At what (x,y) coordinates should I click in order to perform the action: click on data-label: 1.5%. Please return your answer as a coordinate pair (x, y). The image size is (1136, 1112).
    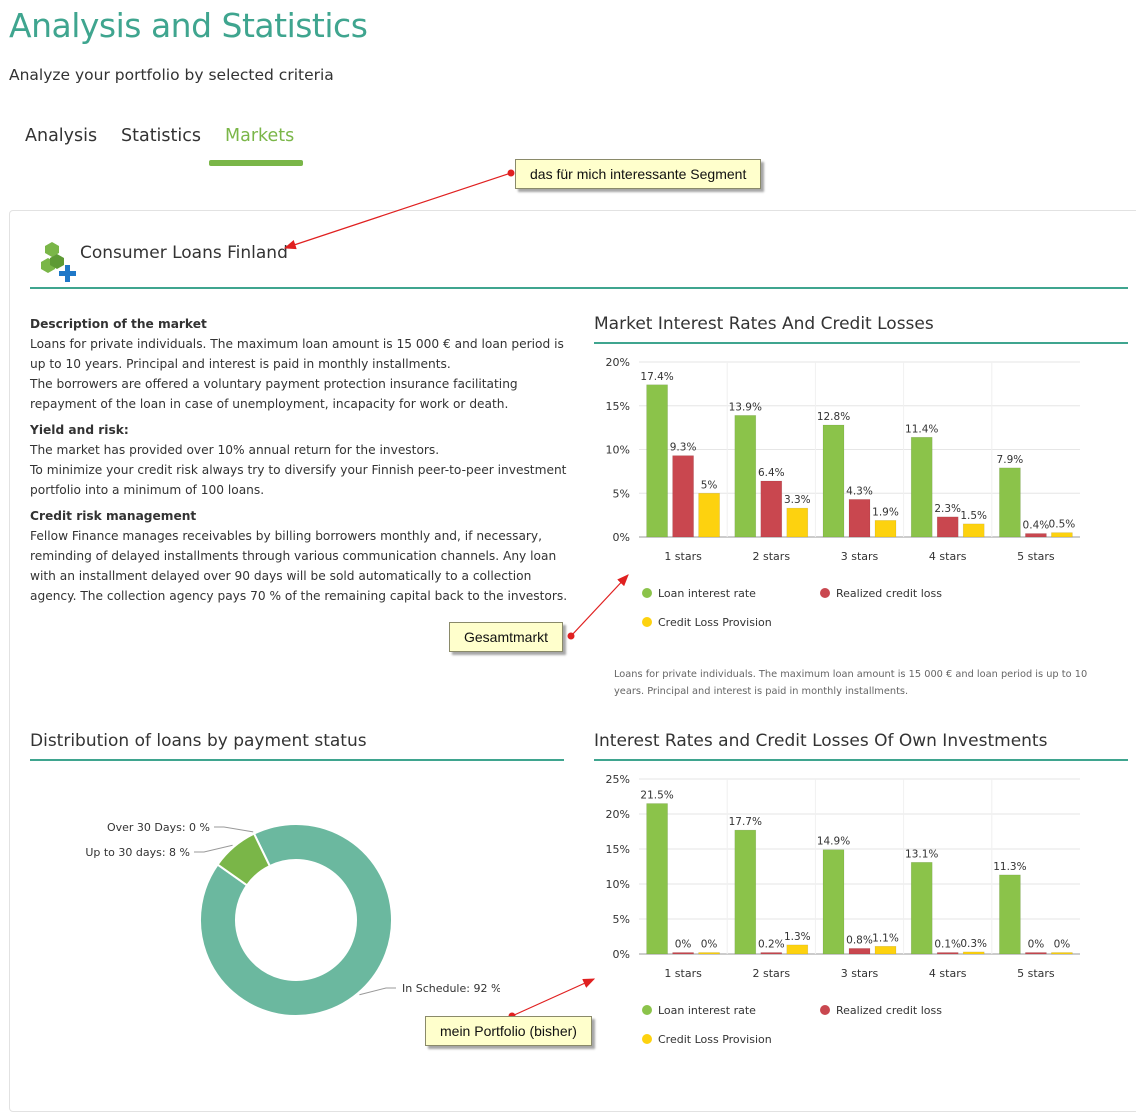
    Looking at the image, I should click on (973, 516).